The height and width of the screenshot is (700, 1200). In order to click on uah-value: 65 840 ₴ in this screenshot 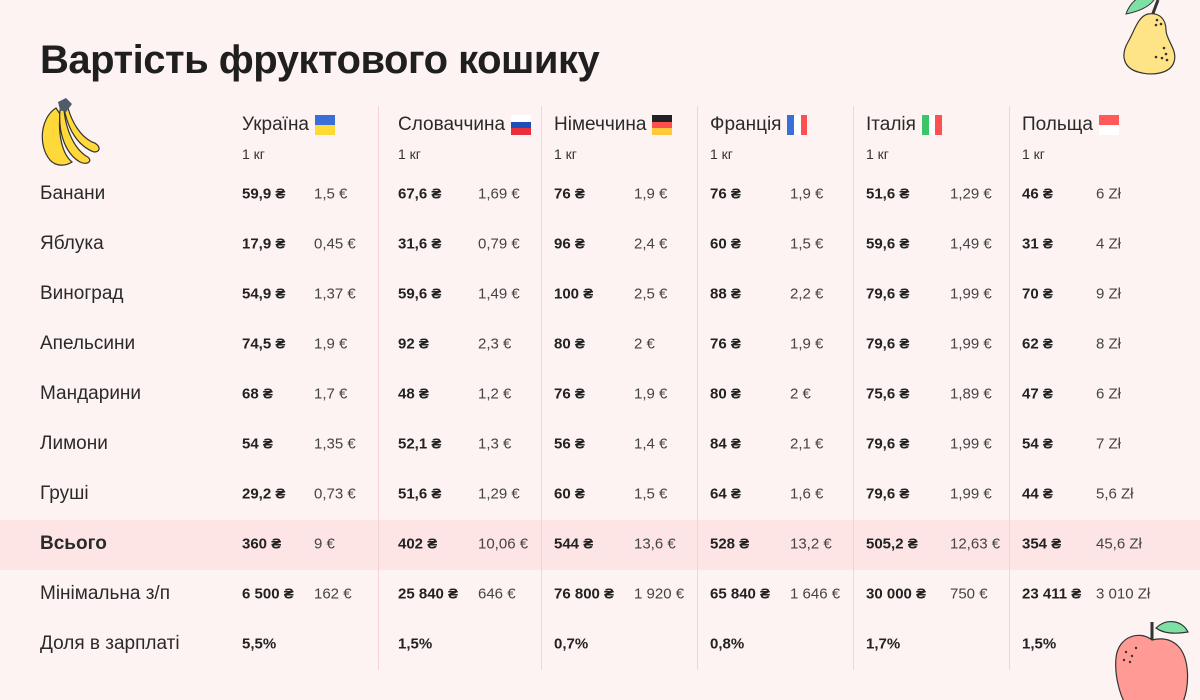, I will do `click(740, 594)`.